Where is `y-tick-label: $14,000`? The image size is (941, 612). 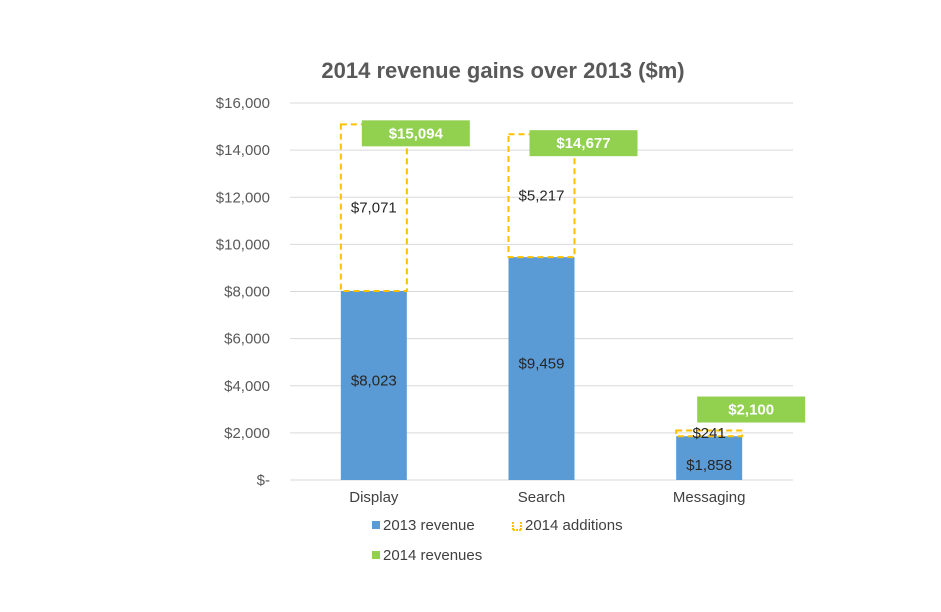
y-tick-label: $14,000 is located at coordinates (243, 150).